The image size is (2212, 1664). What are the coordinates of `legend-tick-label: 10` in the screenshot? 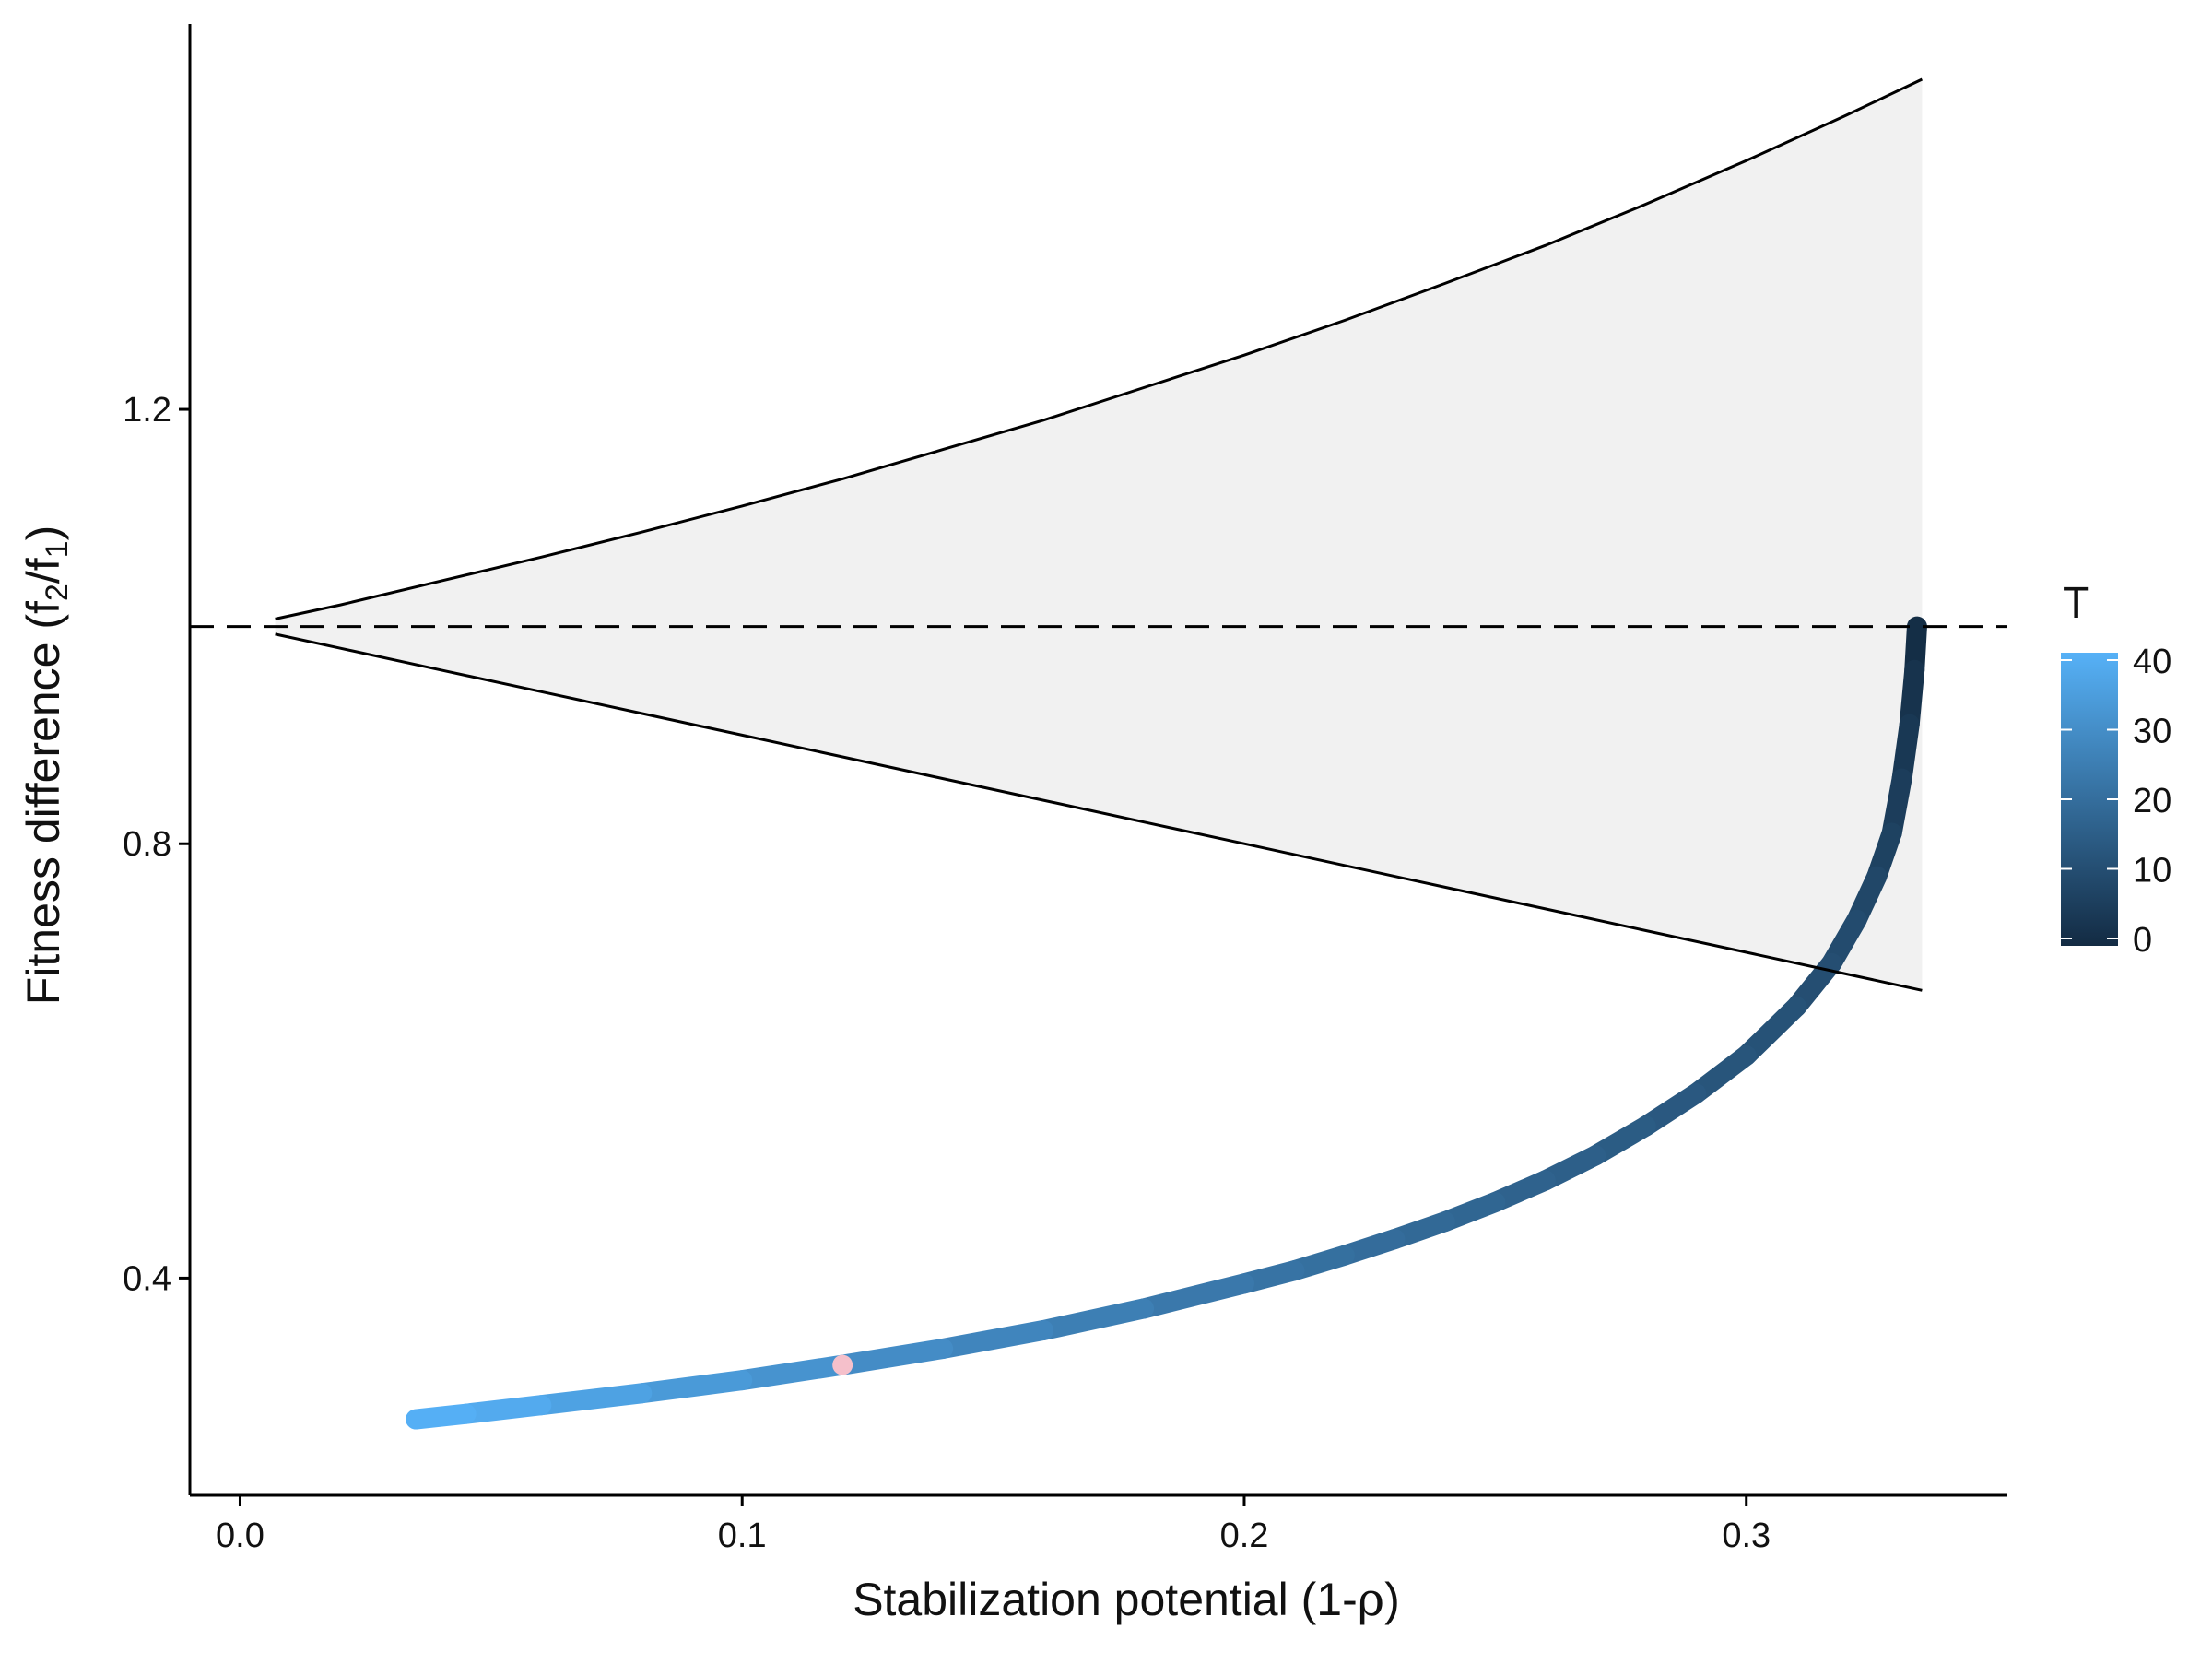 It's located at (2152, 871).